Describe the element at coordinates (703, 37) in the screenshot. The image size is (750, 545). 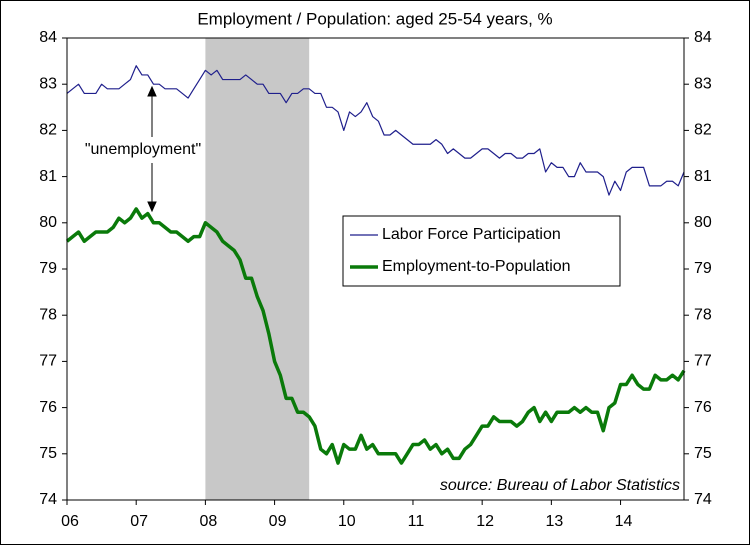
I see `y2-tick-label: 84` at that location.